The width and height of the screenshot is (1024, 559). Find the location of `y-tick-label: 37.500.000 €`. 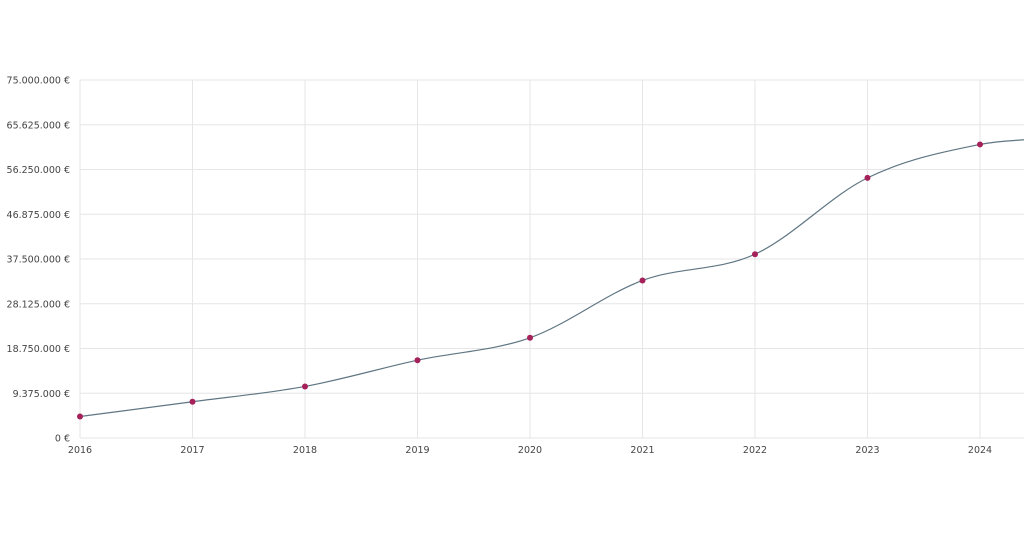

y-tick-label: 37.500.000 € is located at coordinates (38, 260).